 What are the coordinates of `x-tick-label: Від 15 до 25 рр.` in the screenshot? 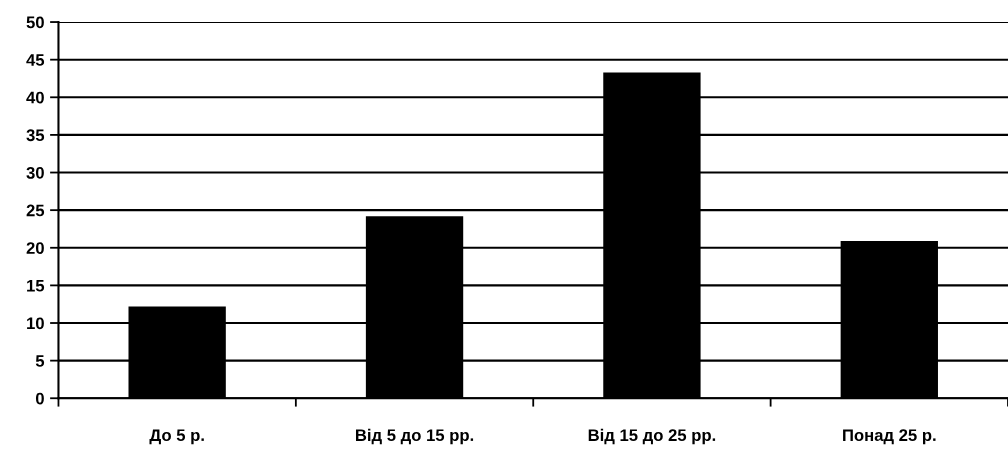 It's located at (652, 436).